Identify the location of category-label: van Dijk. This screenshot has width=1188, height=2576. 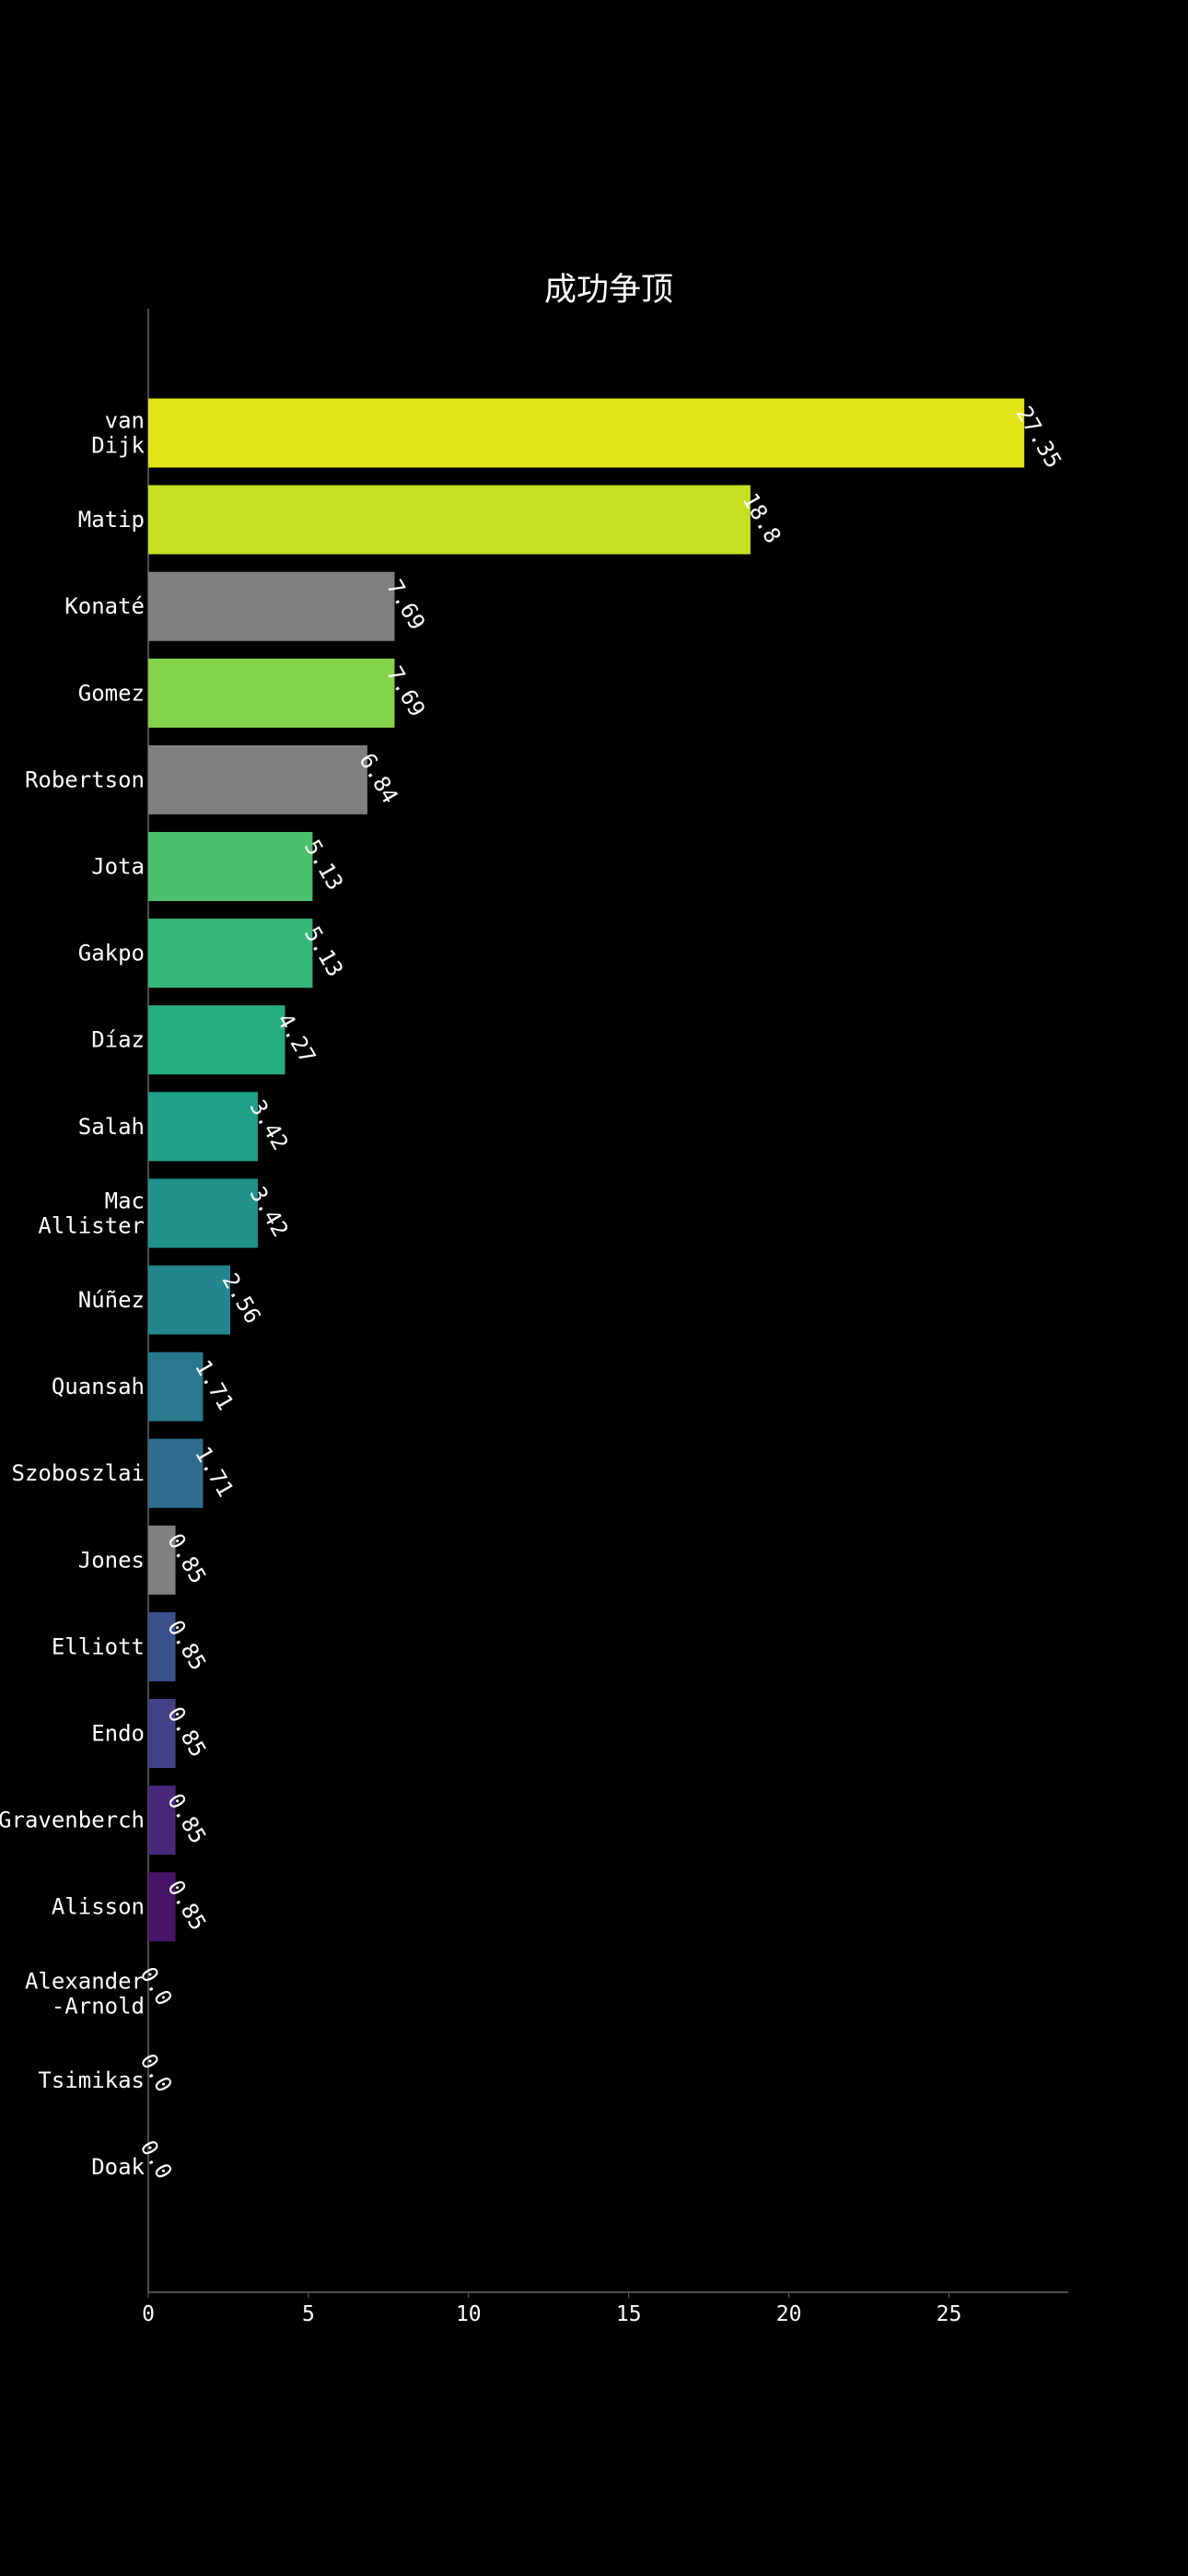
(118, 433).